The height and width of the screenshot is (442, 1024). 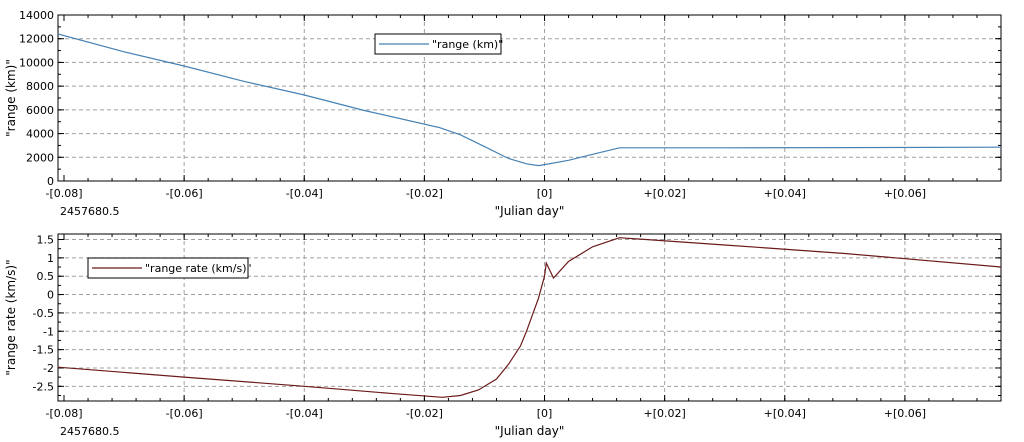 I want to click on y-tick-label: -1.5, so click(x=43, y=350).